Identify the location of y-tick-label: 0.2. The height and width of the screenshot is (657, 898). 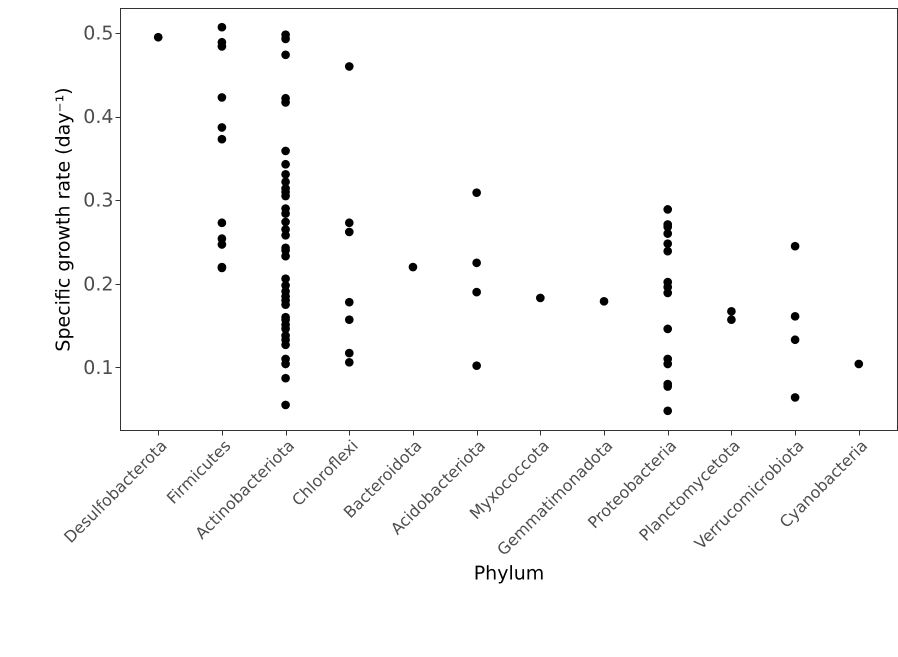
(98, 284).